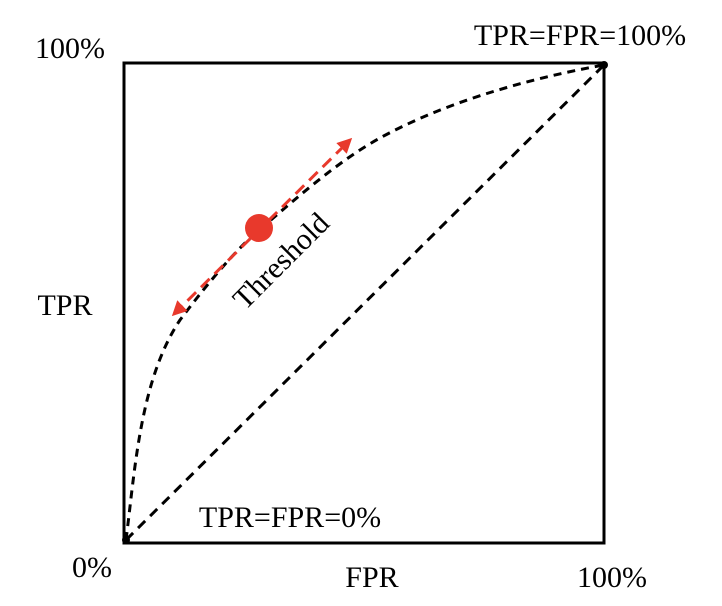 The image size is (722, 606). Describe the element at coordinates (281, 261) in the screenshot. I see `threshold-label: Threshold` at that location.